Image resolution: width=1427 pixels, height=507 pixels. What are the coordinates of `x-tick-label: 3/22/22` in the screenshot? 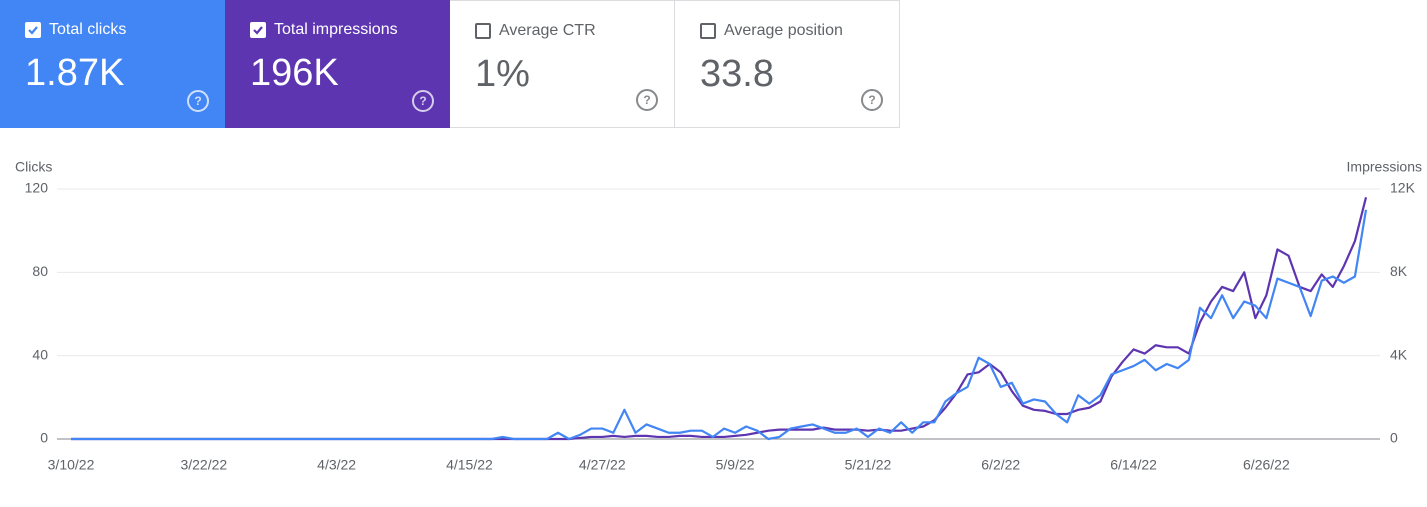 It's located at (203, 465).